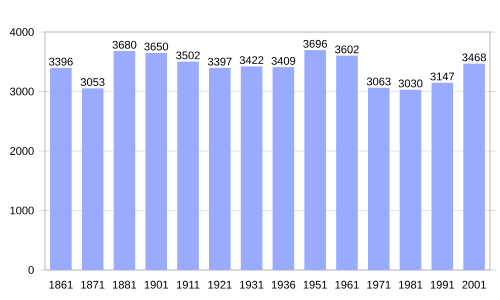  Describe the element at coordinates (22, 32) in the screenshot. I see `y-tick-label: 4000` at that location.